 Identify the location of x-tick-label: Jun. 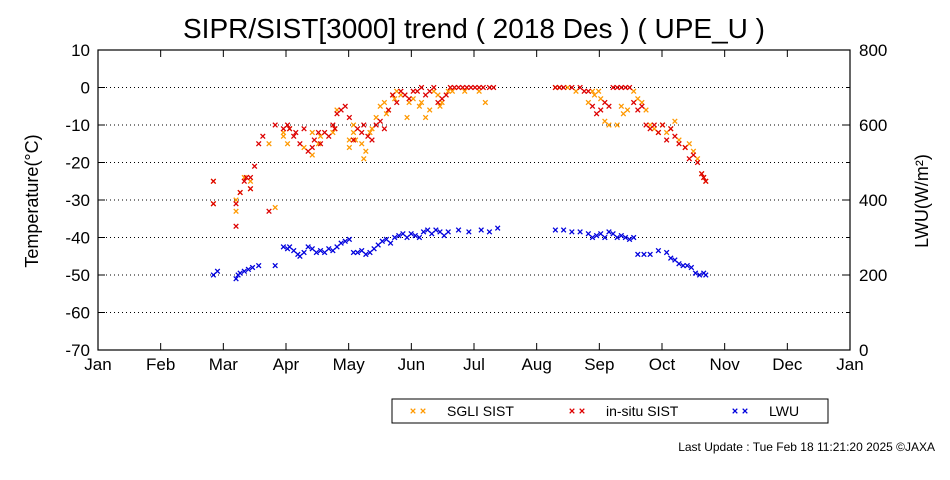
(411, 364).